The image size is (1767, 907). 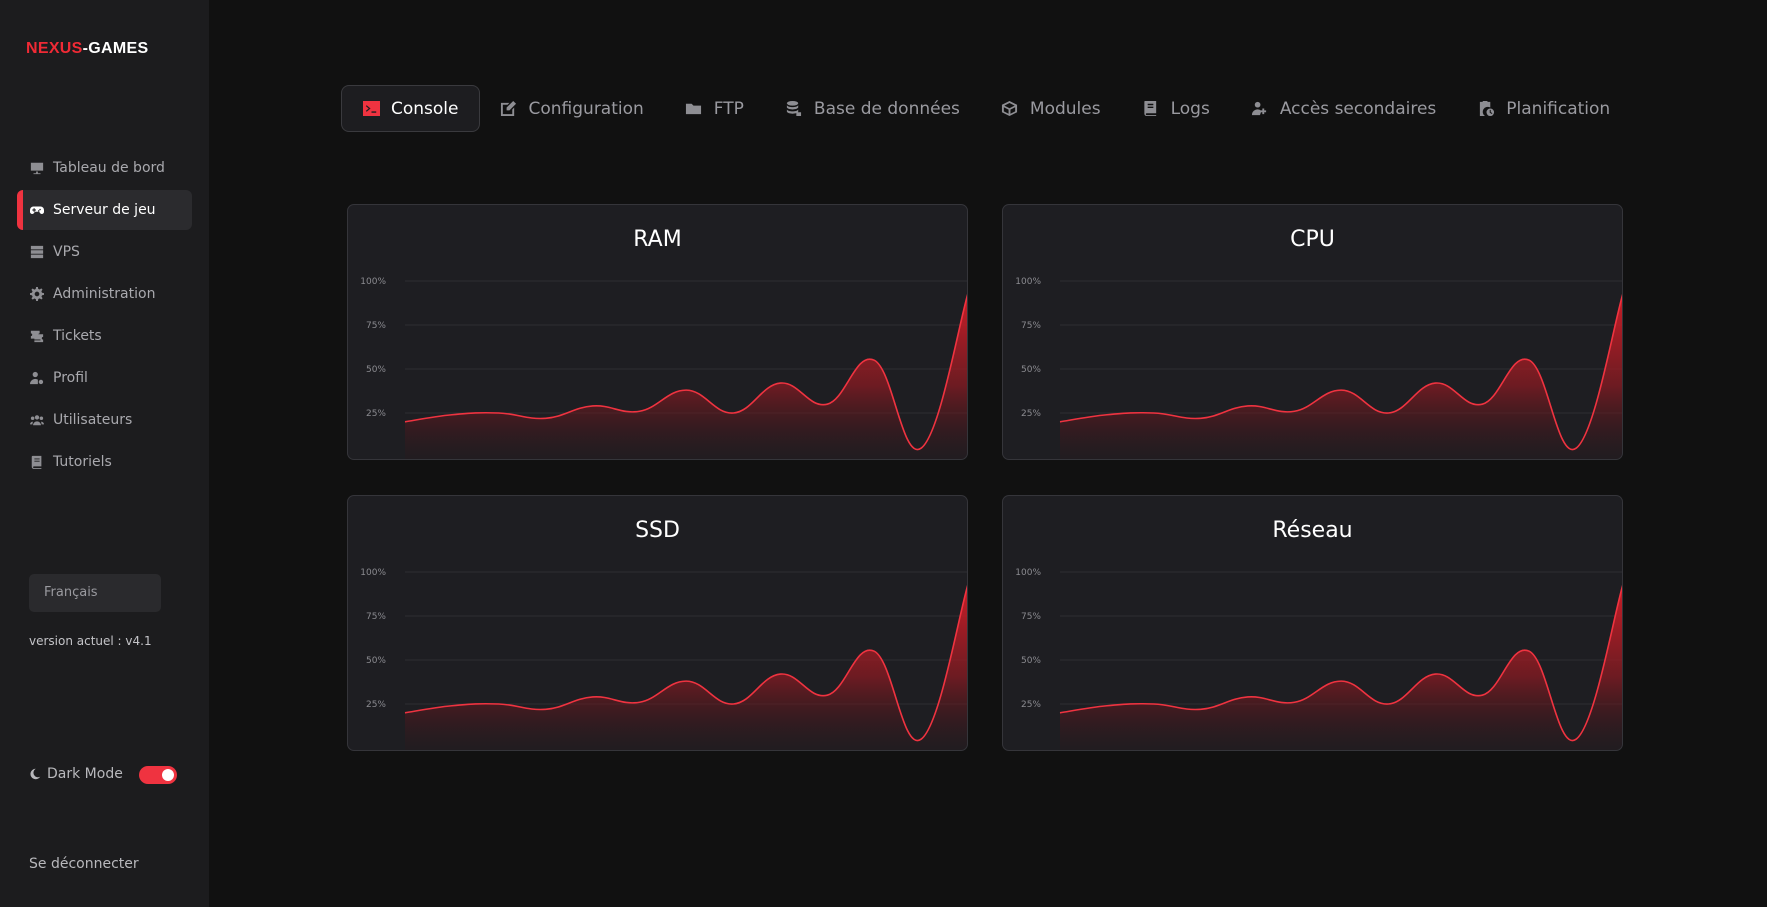 I want to click on ssd-chart-card: 25% 50% 75% 100% SSD, so click(x=657, y=623).